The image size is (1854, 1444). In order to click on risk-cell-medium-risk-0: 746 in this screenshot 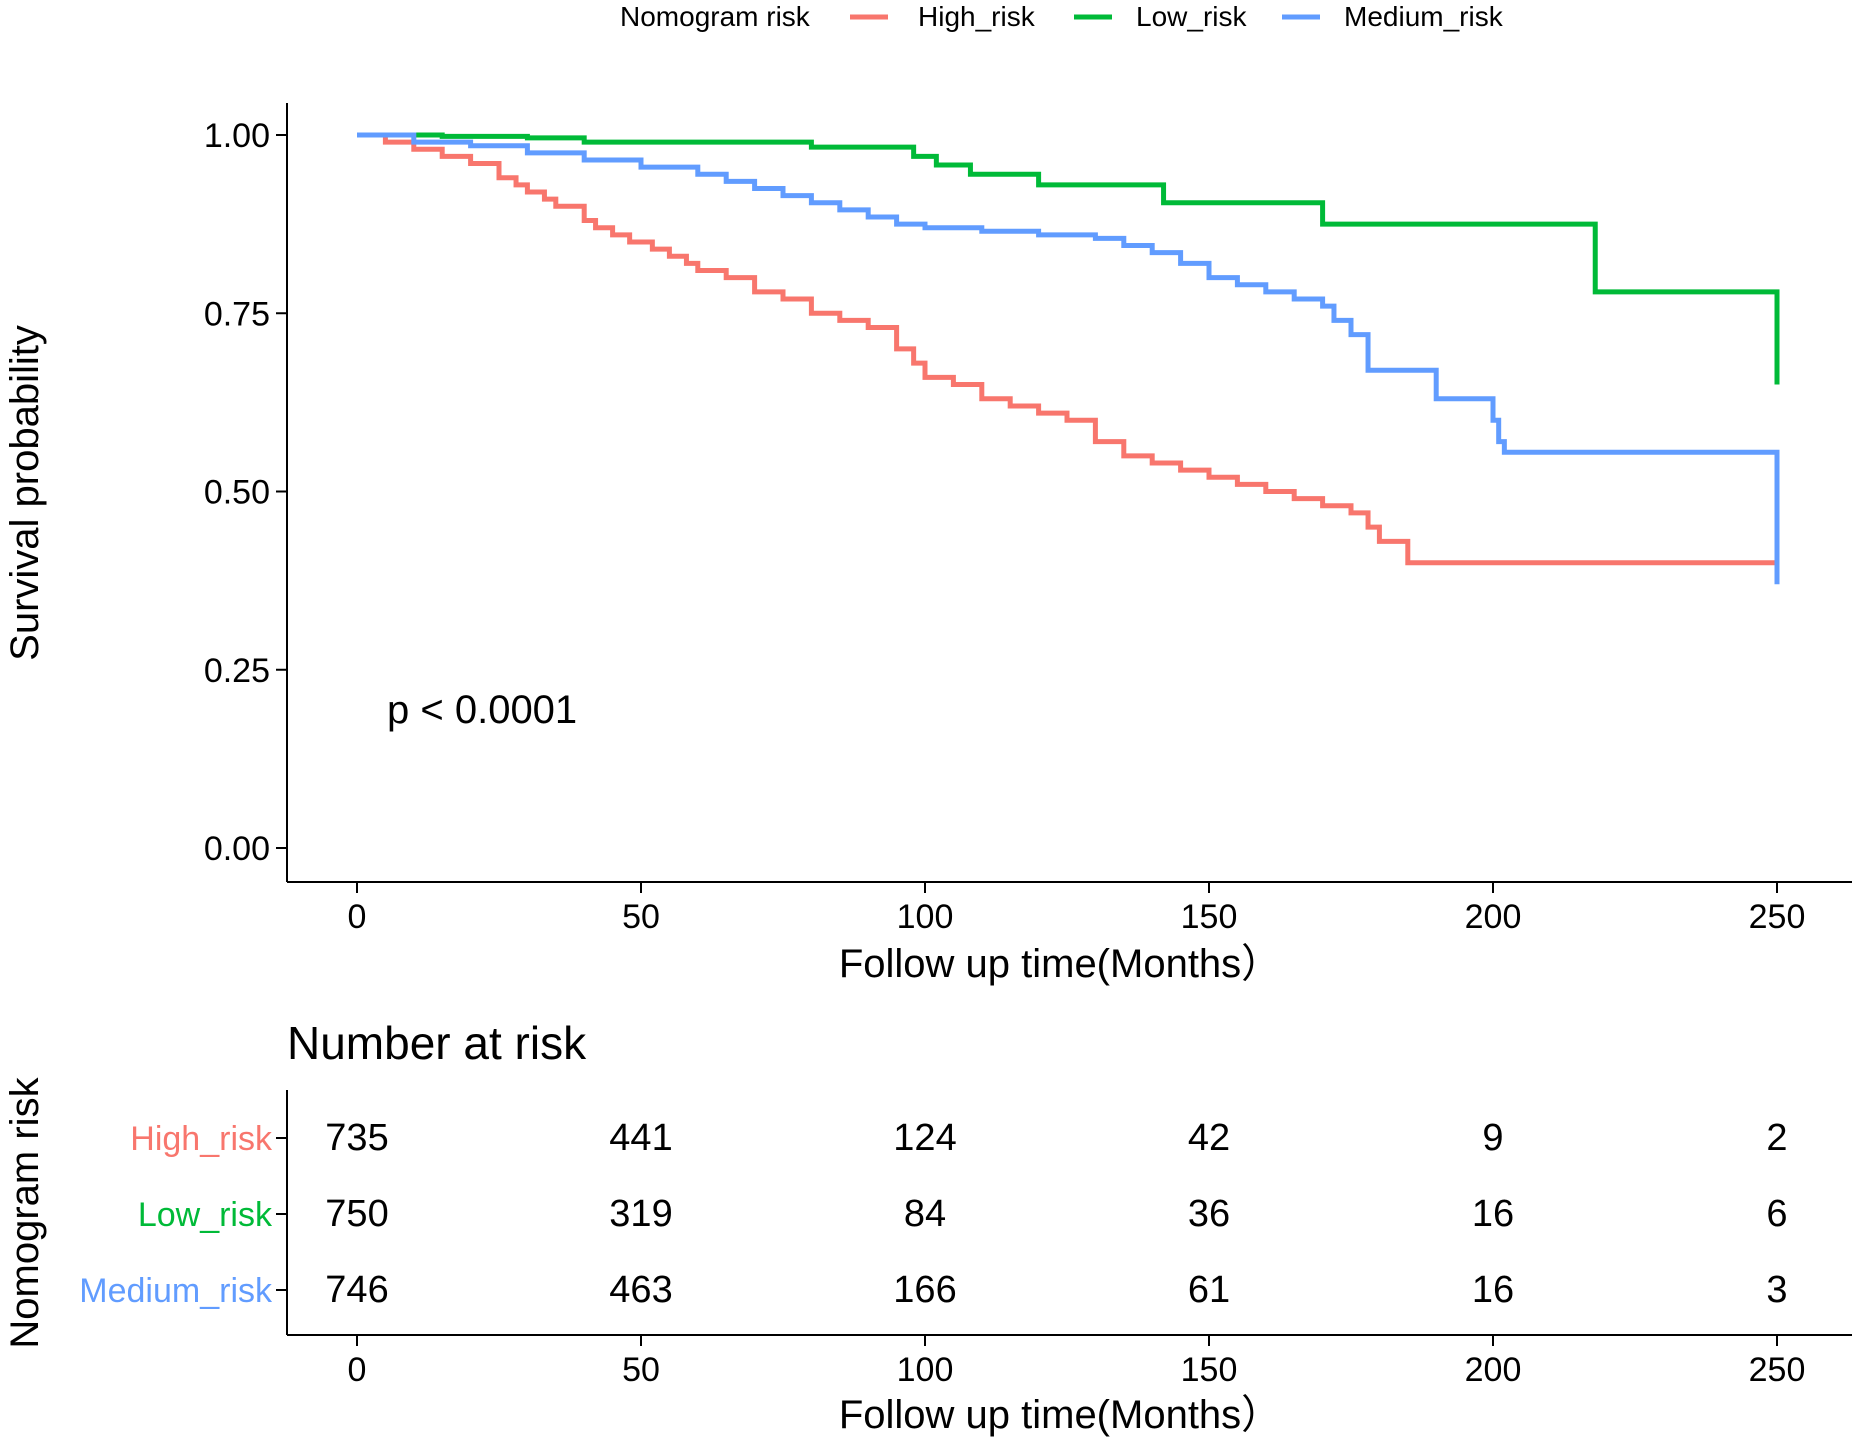, I will do `click(356, 1290)`.